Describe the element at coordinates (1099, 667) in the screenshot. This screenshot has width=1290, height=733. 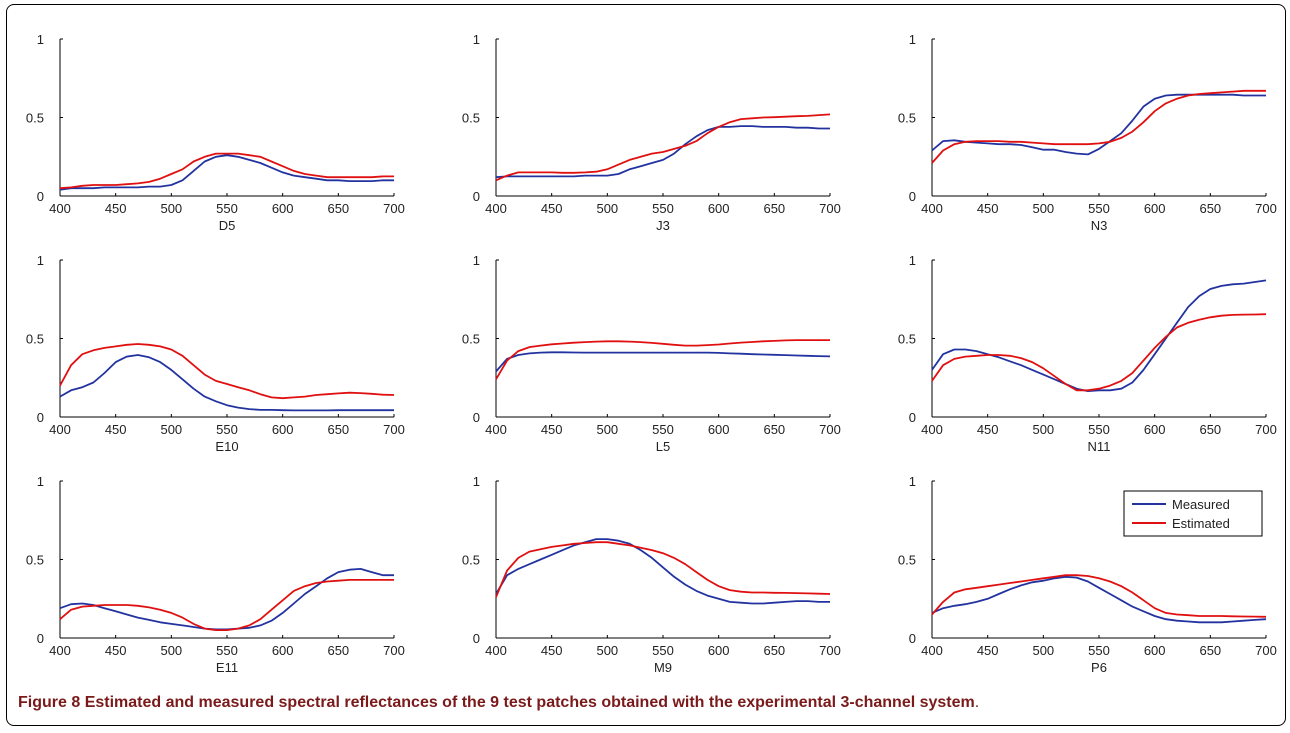
I see `x-axis-label: P6` at that location.